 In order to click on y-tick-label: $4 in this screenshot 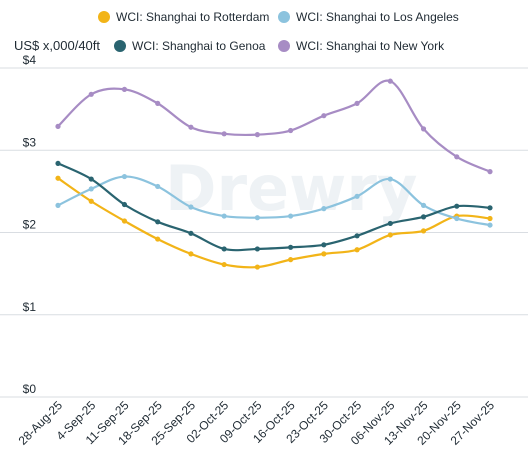, I will do `click(30, 60)`.